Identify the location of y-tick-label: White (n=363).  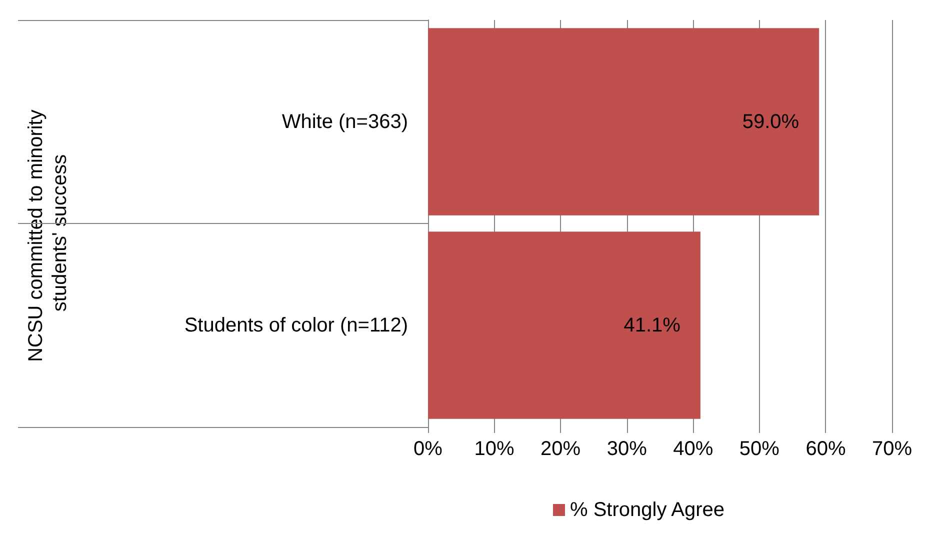
(345, 121).